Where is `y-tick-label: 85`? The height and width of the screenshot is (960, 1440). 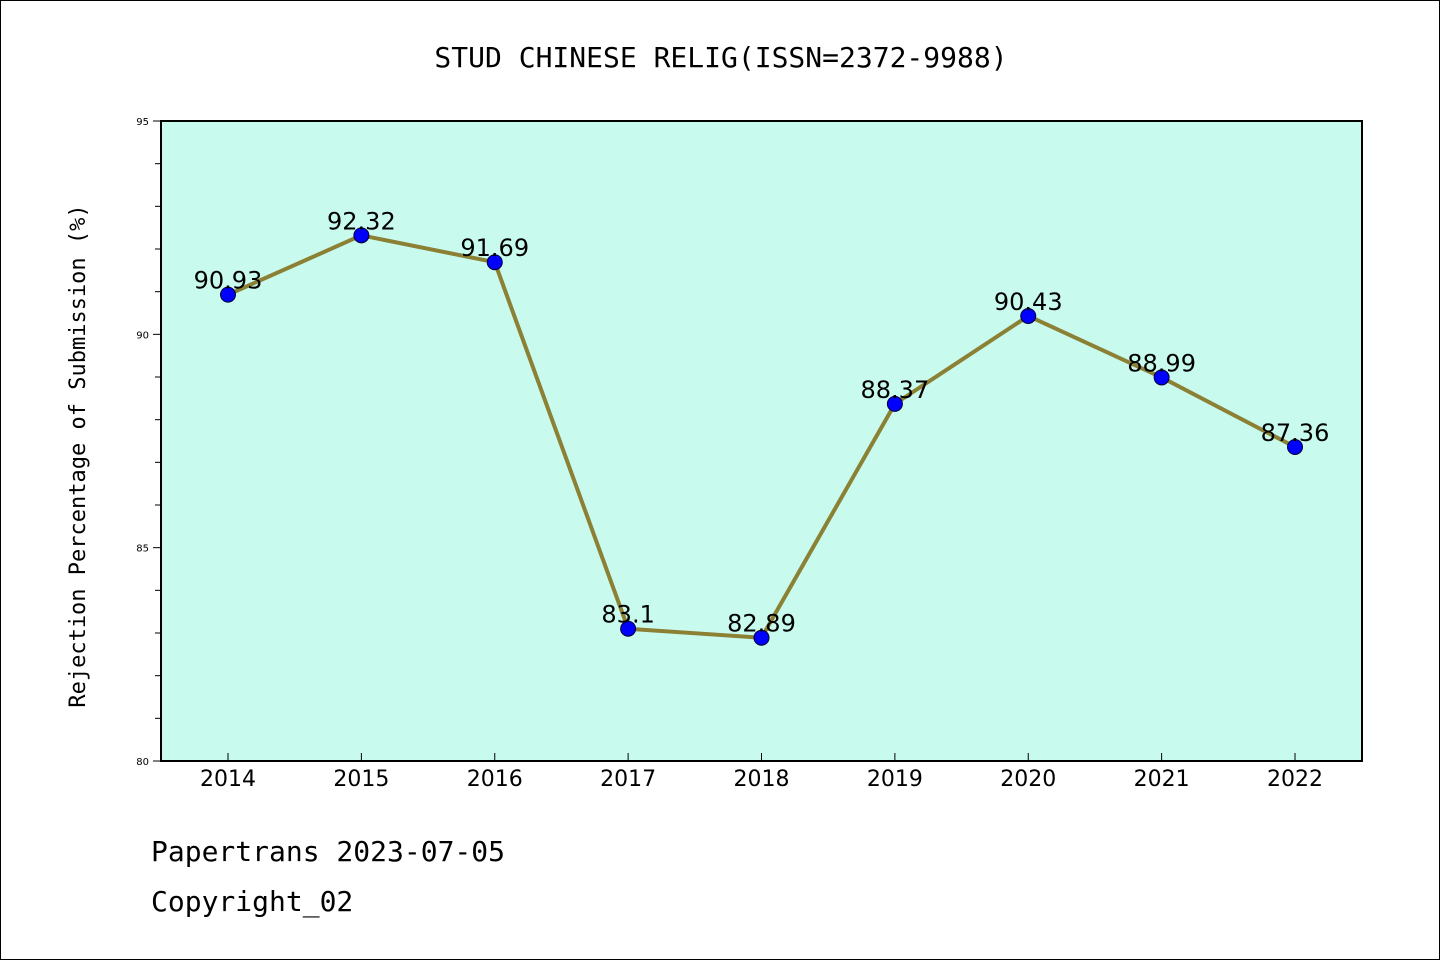
y-tick-label: 85 is located at coordinates (142, 549).